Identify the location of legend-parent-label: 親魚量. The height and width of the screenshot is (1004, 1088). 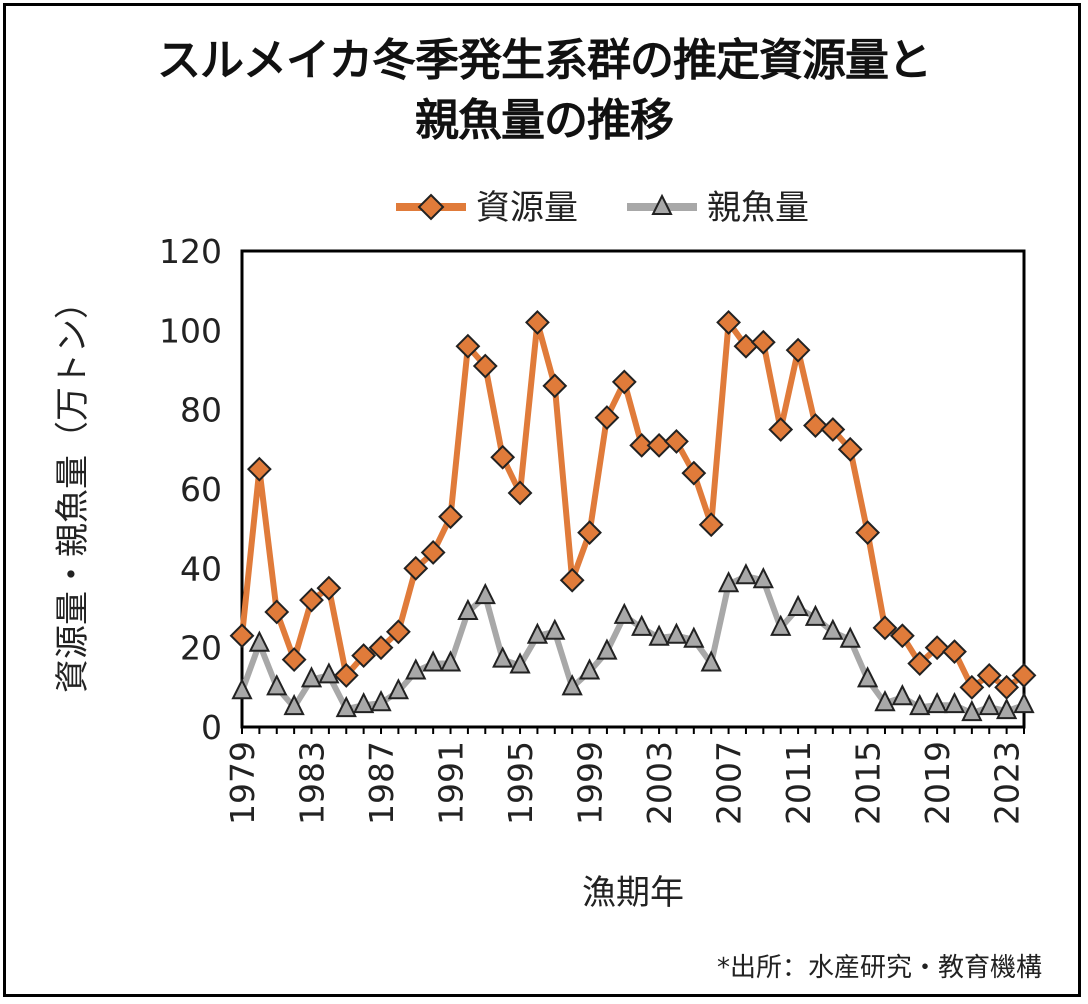
(758, 208).